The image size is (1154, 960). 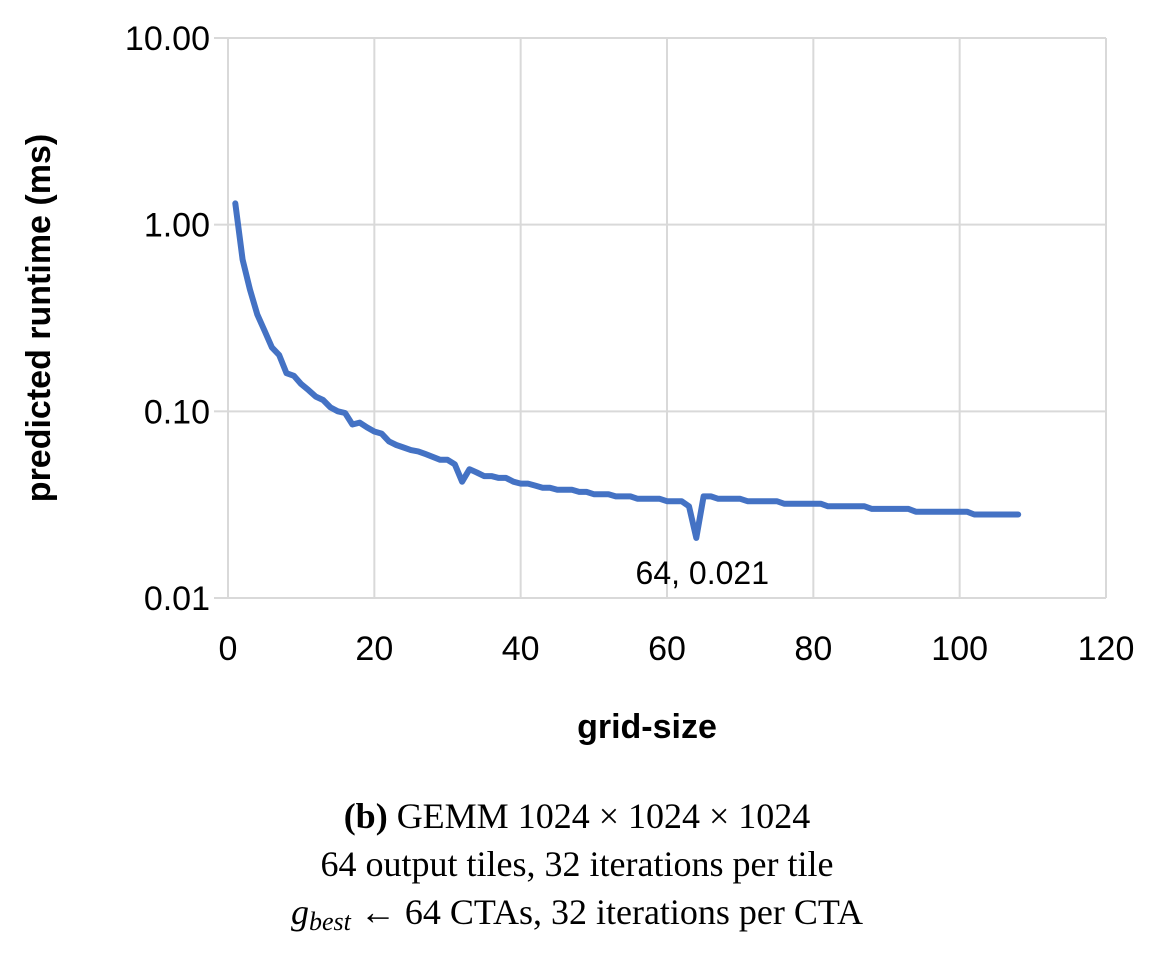 What do you see at coordinates (365, 816) in the screenshot?
I see `caption-label: (b)` at bounding box center [365, 816].